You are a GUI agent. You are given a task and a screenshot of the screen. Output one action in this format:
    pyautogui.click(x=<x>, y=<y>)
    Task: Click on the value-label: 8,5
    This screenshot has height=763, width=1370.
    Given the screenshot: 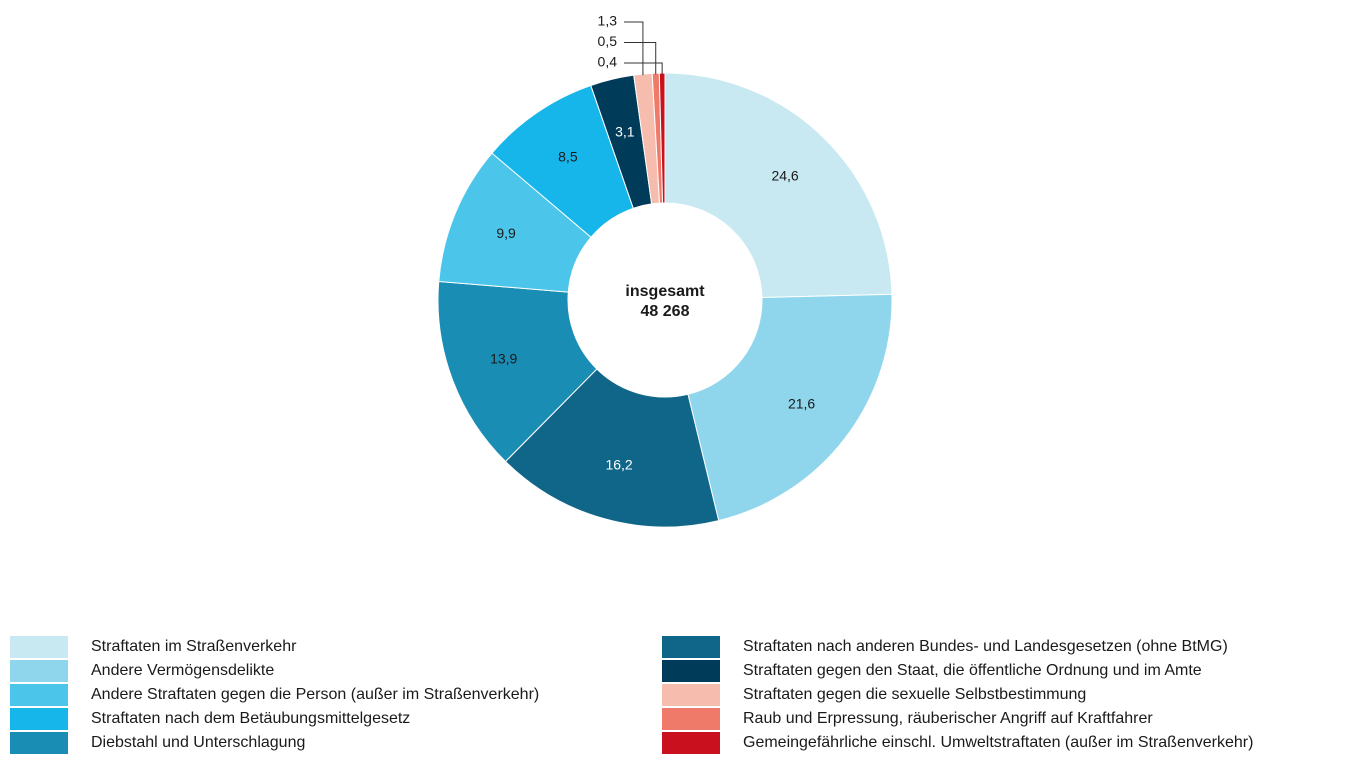 What is the action you would take?
    pyautogui.click(x=568, y=157)
    